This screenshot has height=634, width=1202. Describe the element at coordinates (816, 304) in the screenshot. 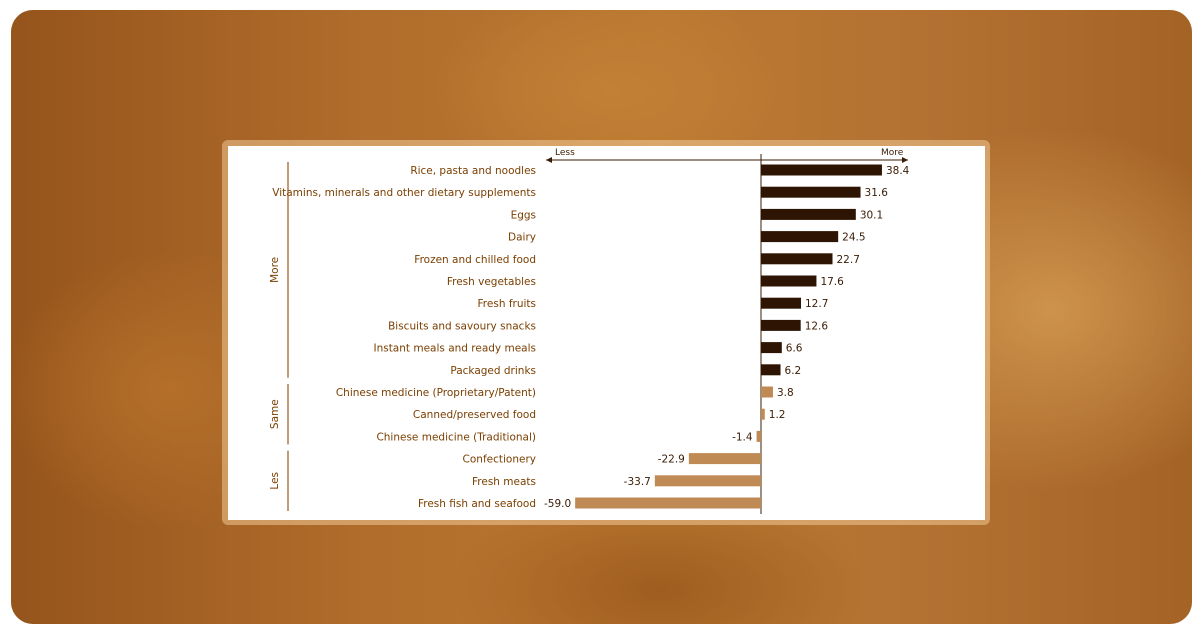

I see `value-label: 12.7` at that location.